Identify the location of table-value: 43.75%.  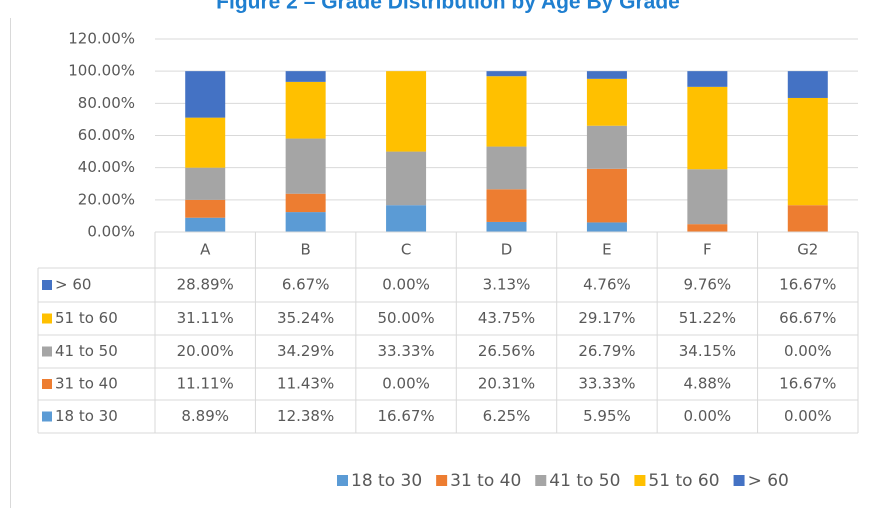
(506, 318).